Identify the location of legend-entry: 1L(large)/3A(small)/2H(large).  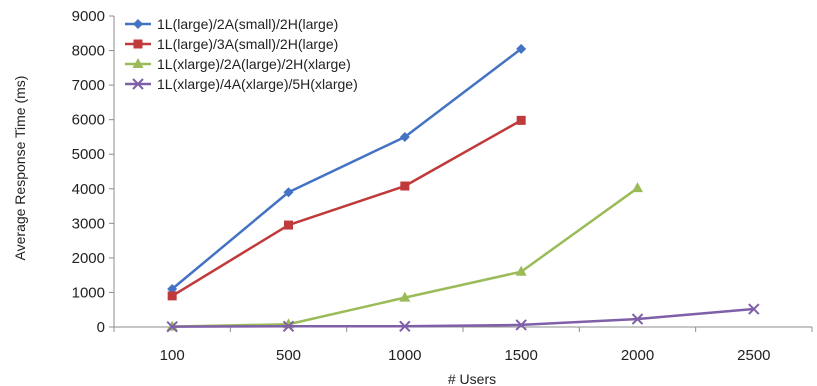
(231, 44).